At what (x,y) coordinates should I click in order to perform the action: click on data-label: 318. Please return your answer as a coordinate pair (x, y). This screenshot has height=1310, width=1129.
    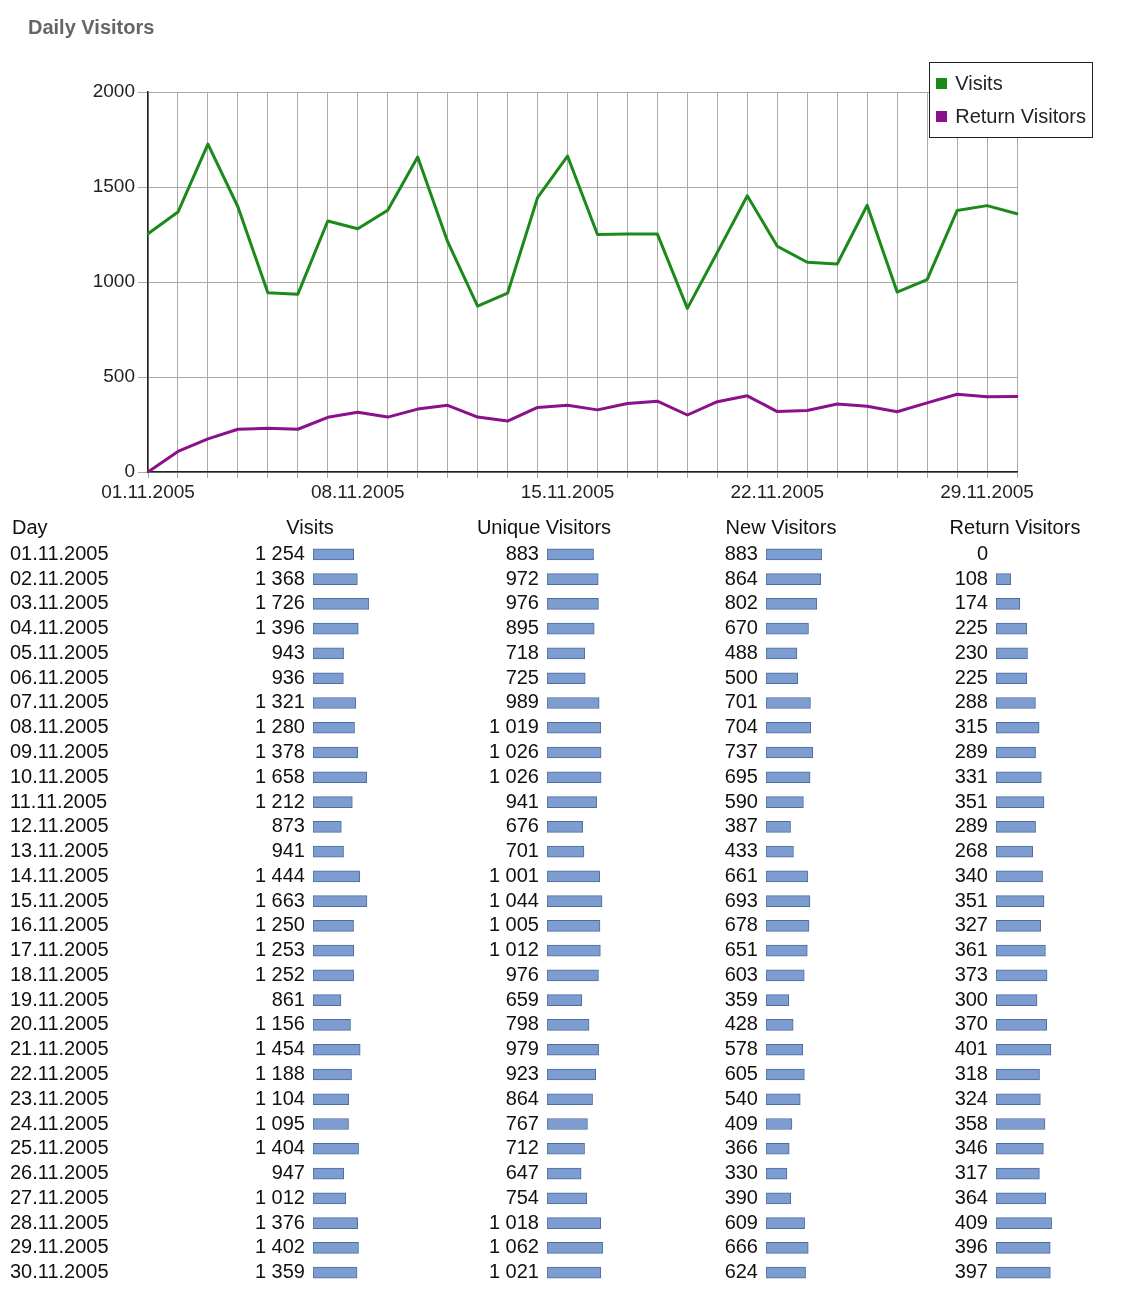
    Looking at the image, I should click on (971, 1073).